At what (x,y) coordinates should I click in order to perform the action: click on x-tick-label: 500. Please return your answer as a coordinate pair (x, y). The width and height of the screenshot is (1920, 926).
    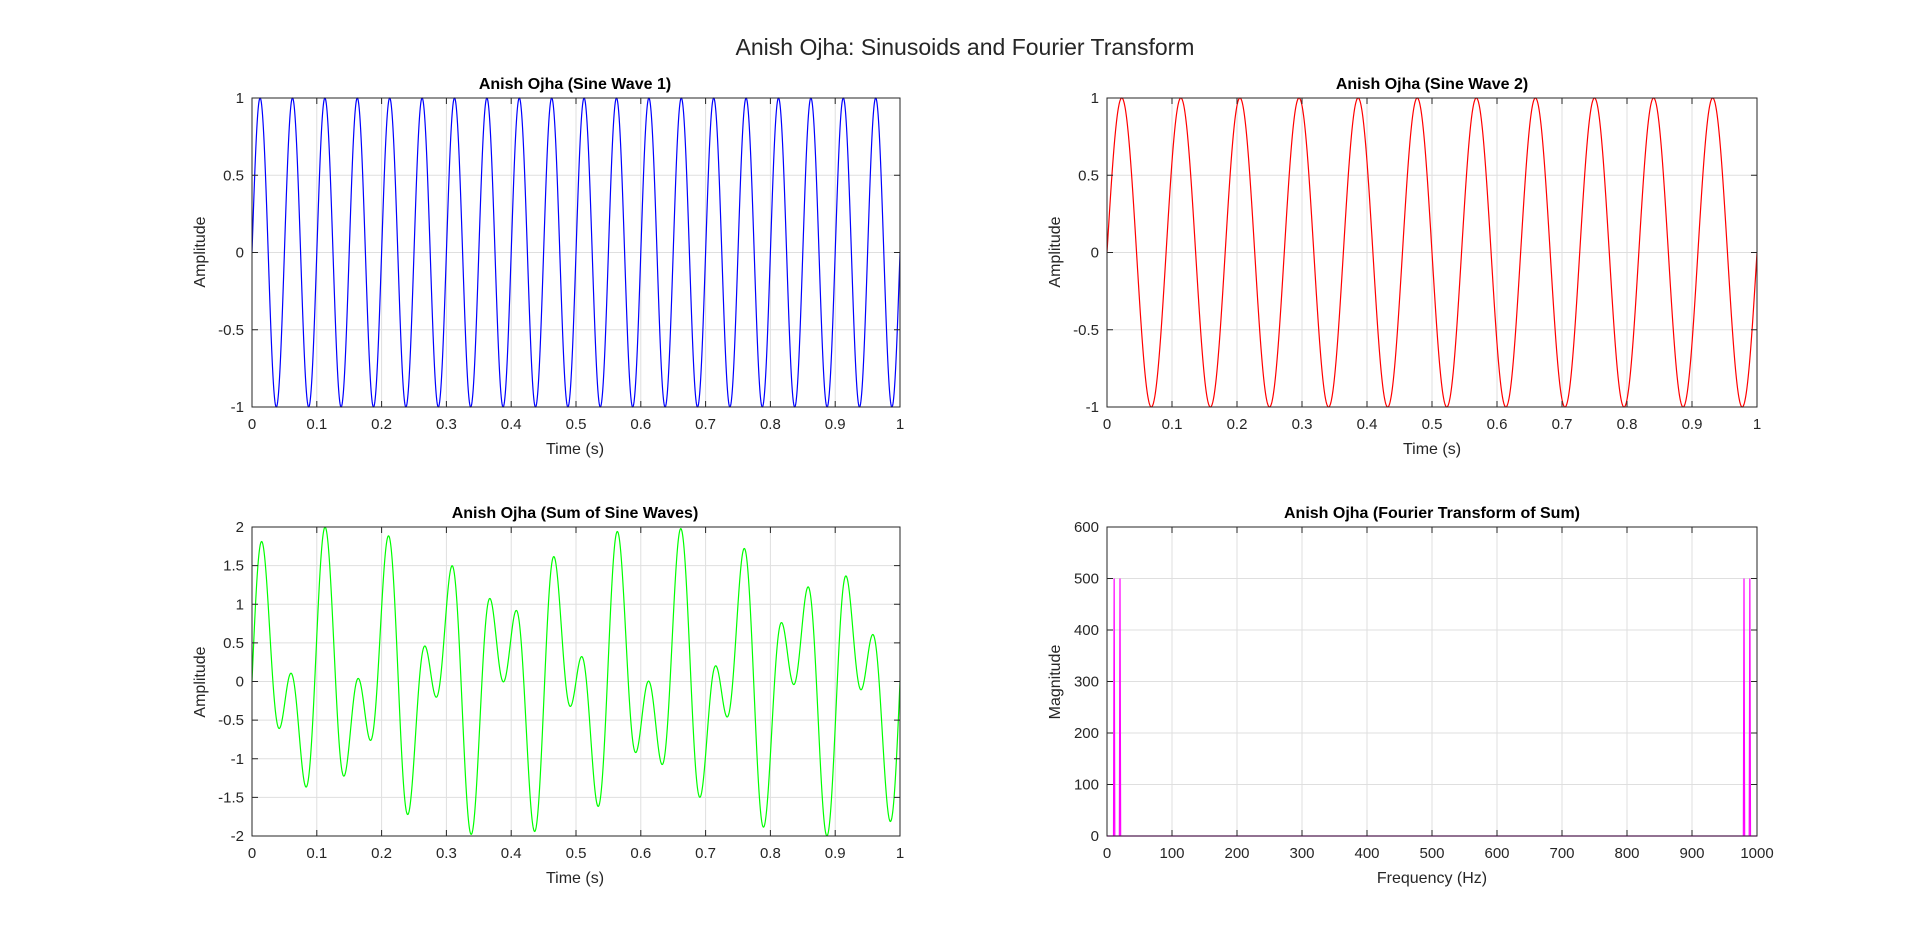
    Looking at the image, I should click on (1431, 853).